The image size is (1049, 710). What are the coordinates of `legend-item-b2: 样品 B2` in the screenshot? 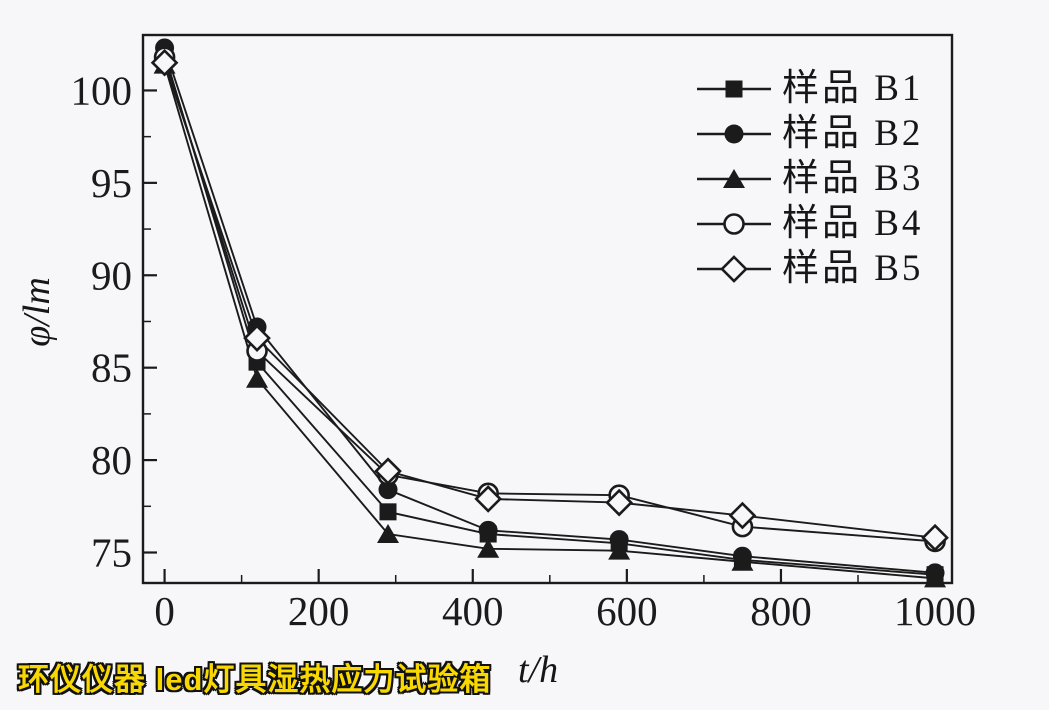 It's located at (809, 133).